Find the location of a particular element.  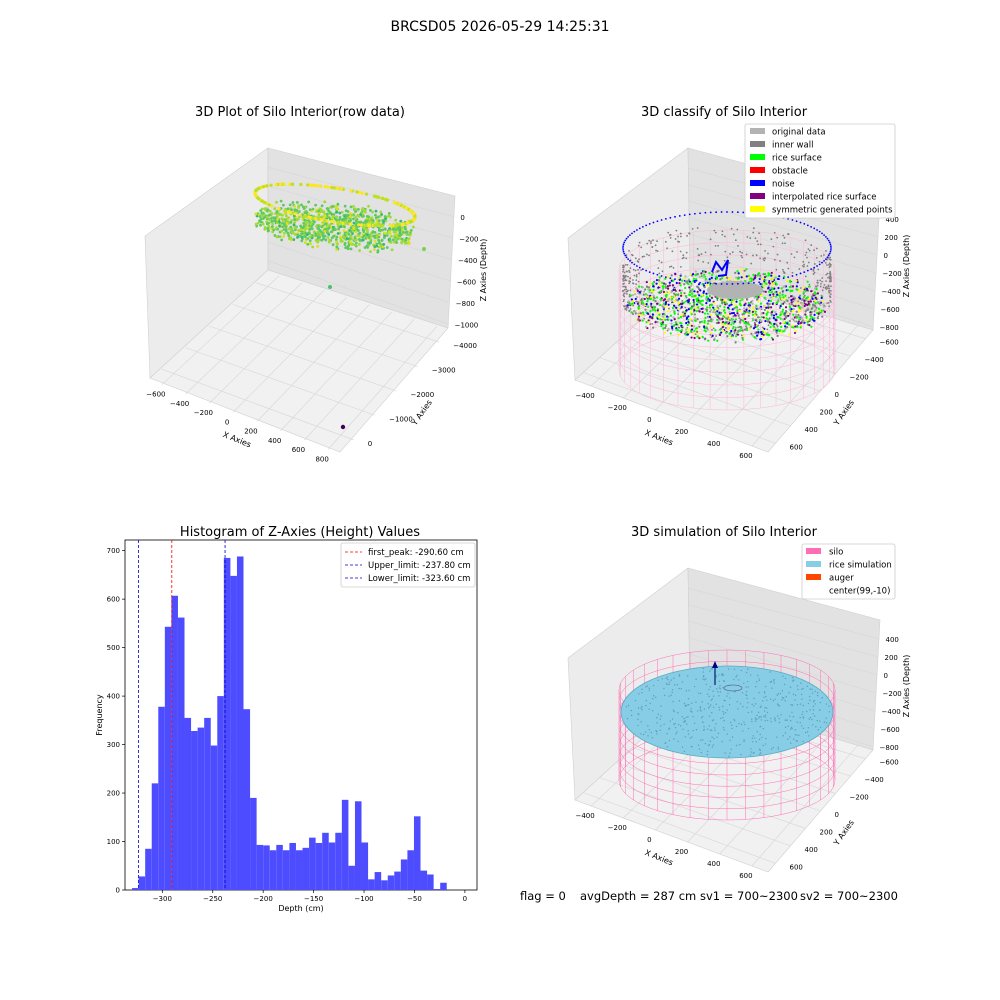

silo-wire-ring is located at coordinates (727, 345).